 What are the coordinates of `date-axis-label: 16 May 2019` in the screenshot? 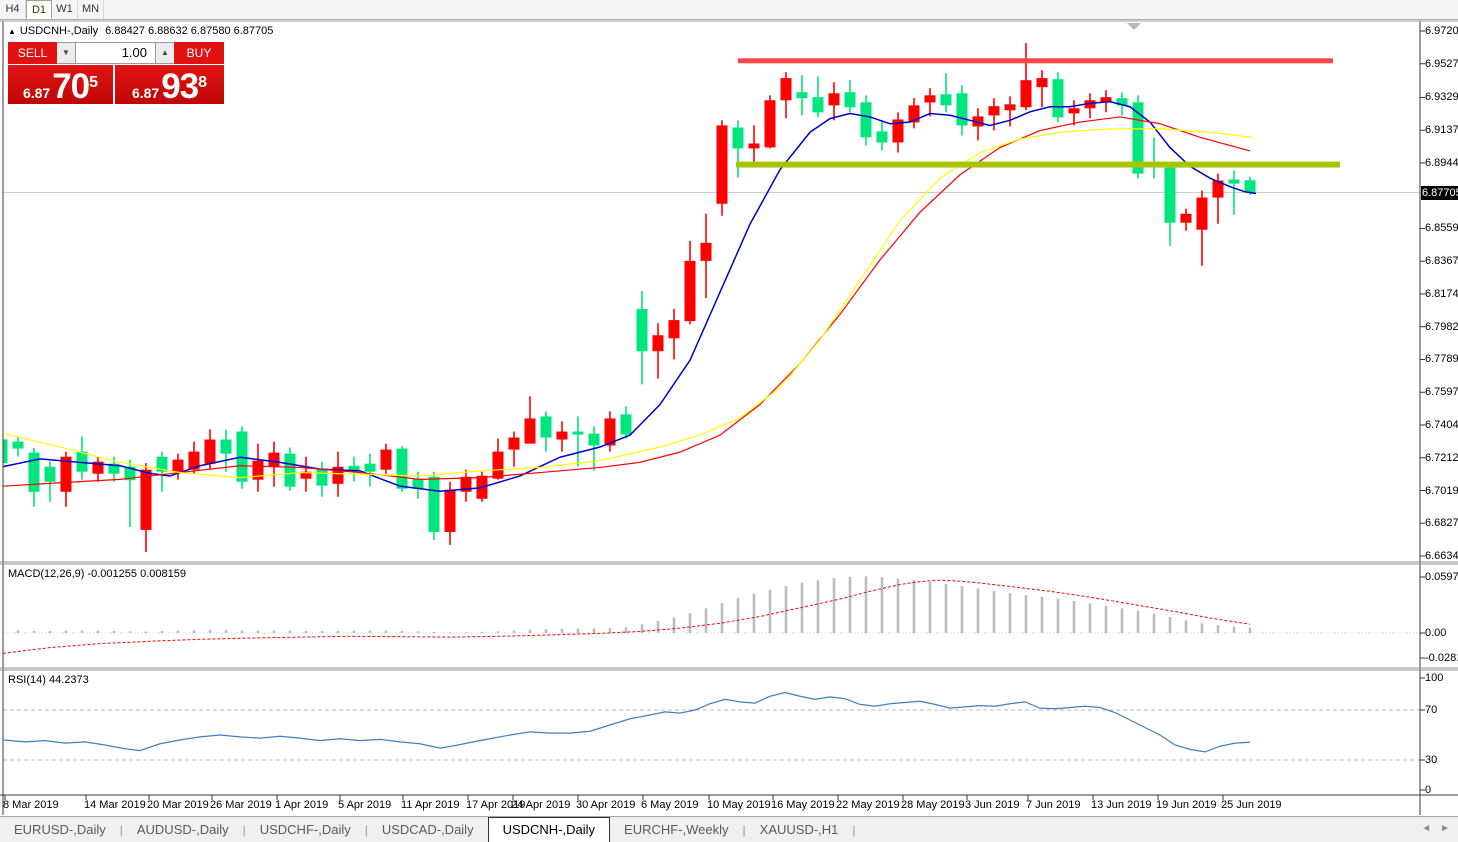 It's located at (803, 805).